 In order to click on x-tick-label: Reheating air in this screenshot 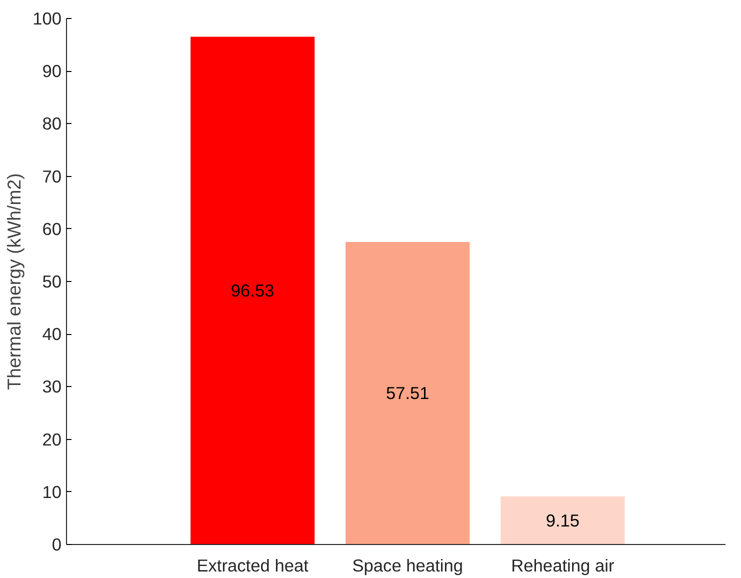, I will do `click(562, 566)`.